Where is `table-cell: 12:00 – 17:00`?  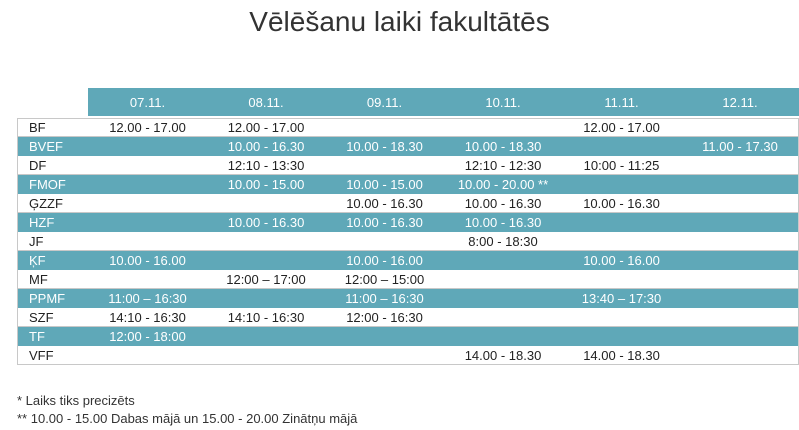 table-cell: 12:00 – 17:00 is located at coordinates (266, 279).